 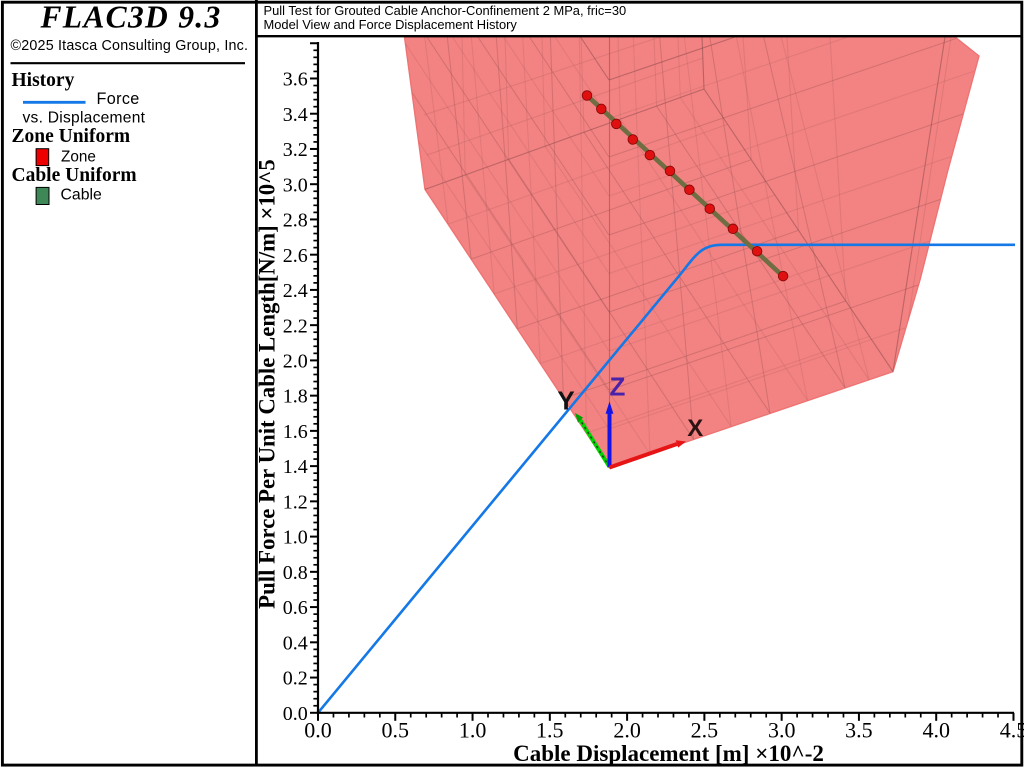 I want to click on svg-text: 4.5, so click(x=1012, y=730).